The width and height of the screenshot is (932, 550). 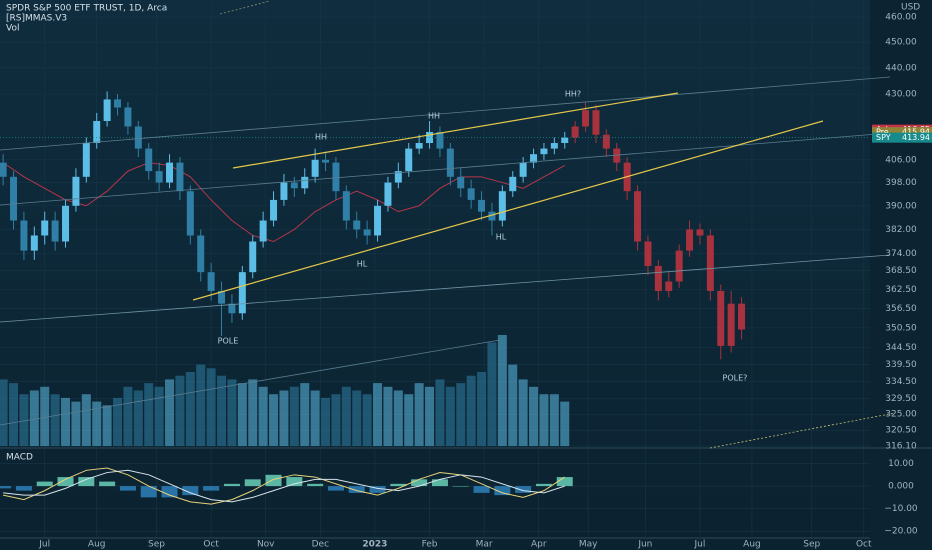 I want to click on annotation: HH, so click(x=321, y=137).